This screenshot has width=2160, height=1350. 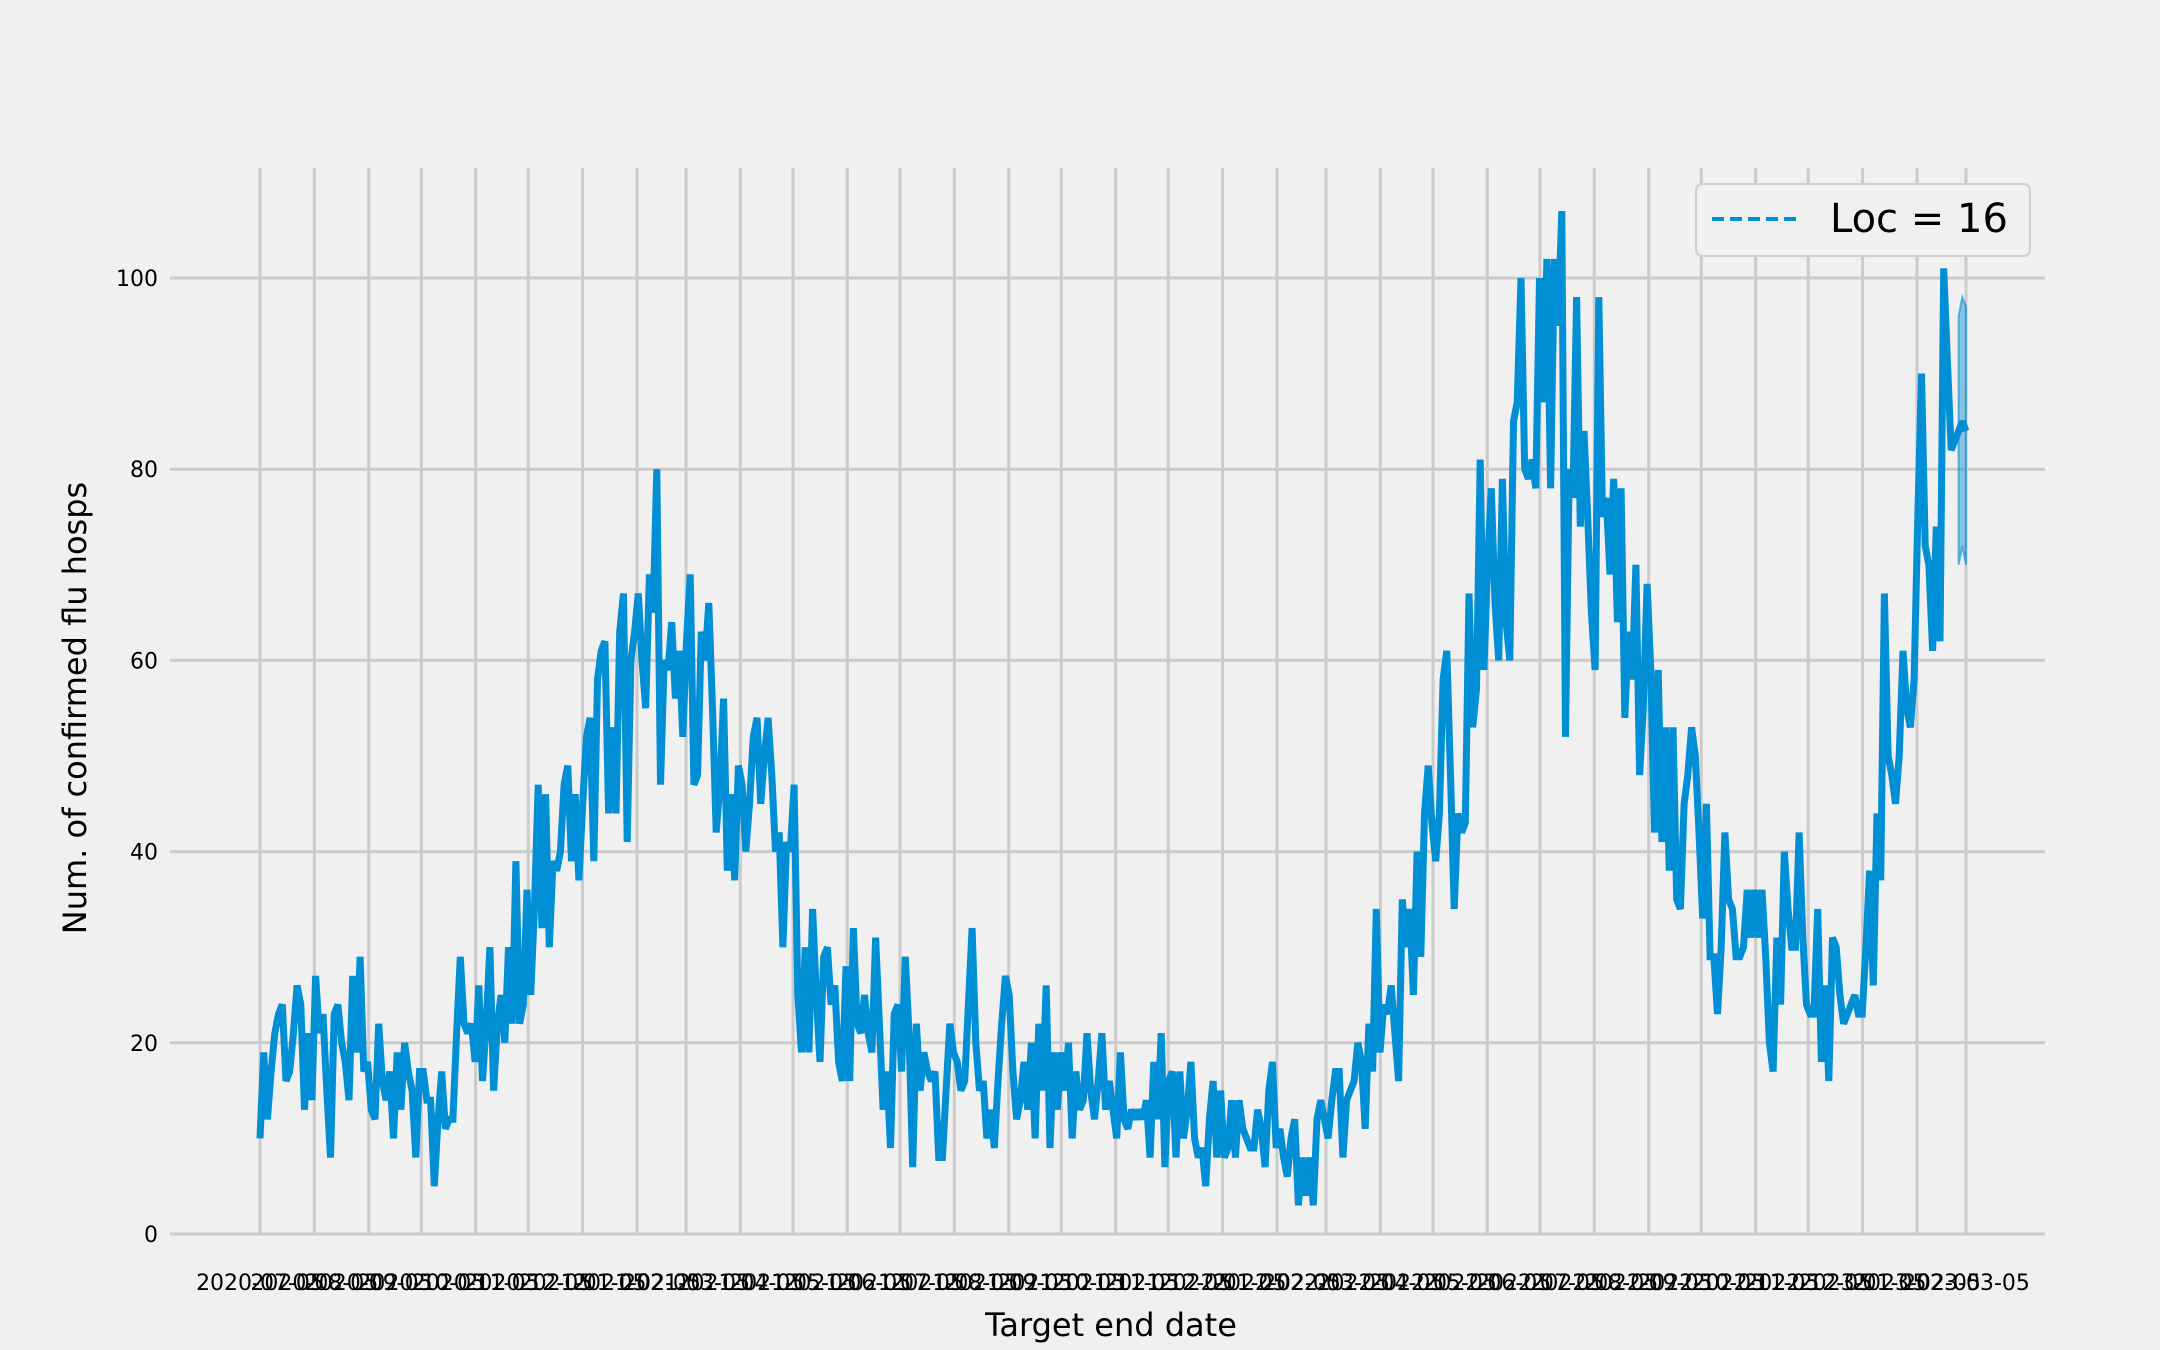 I want to click on x-tick-label: 2021-03-05, so click(x=686, y=1283).